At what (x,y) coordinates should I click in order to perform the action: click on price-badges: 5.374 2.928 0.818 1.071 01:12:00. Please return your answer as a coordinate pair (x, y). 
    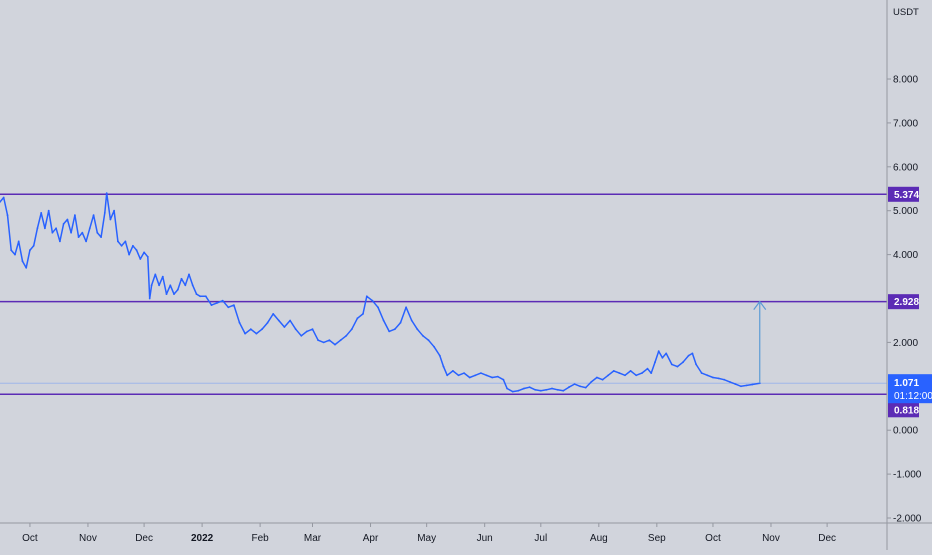
    Looking at the image, I should click on (910, 302).